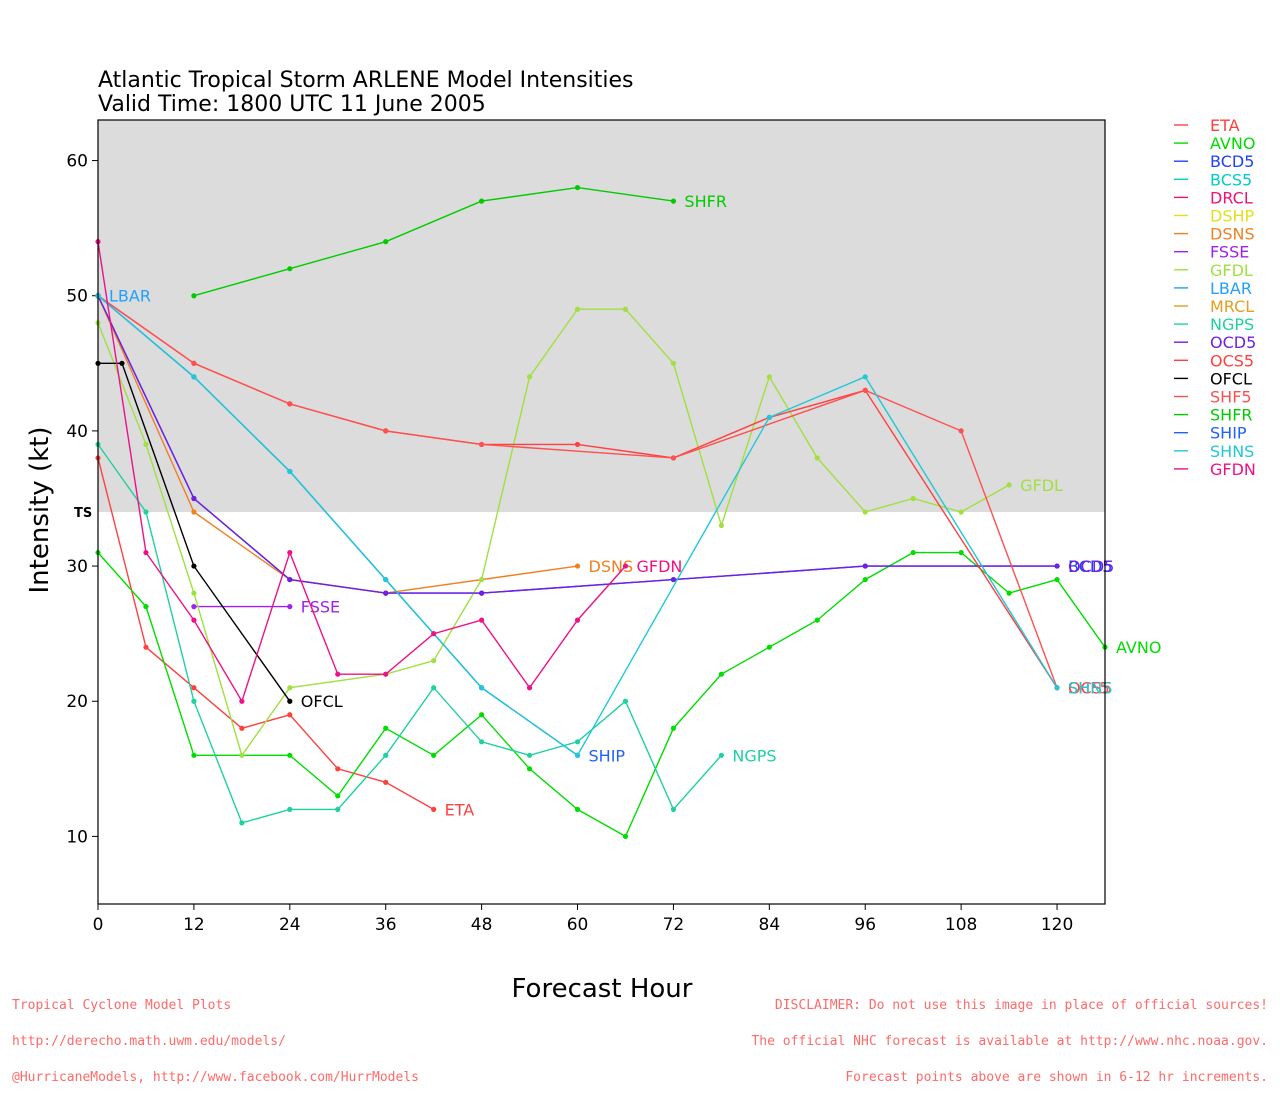  I want to click on series-end-label-ship: SHIP, so click(607, 755).